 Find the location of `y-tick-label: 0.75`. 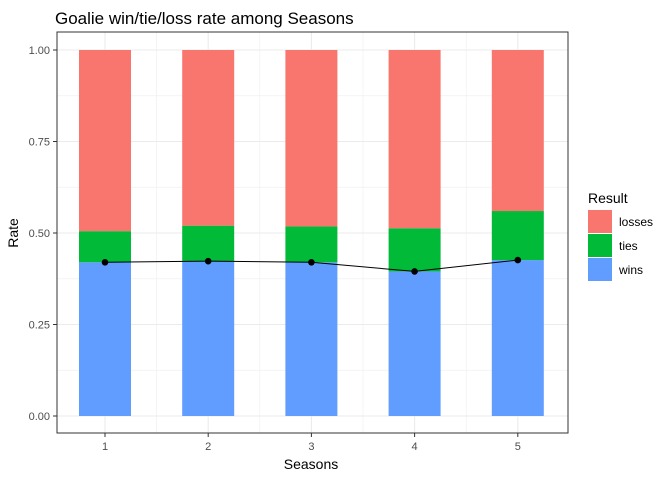

y-tick-label: 0.75 is located at coordinates (39, 143).